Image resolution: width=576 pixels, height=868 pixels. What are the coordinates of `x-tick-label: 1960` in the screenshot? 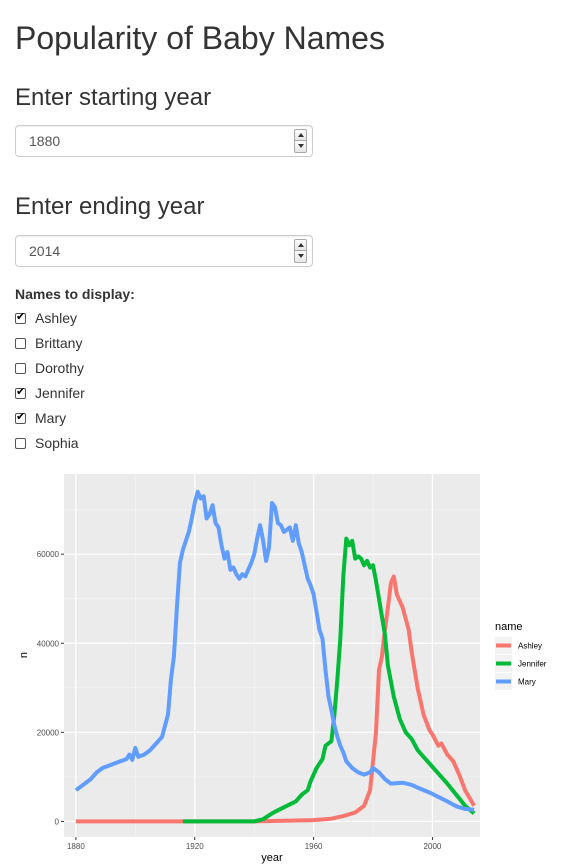 It's located at (314, 846).